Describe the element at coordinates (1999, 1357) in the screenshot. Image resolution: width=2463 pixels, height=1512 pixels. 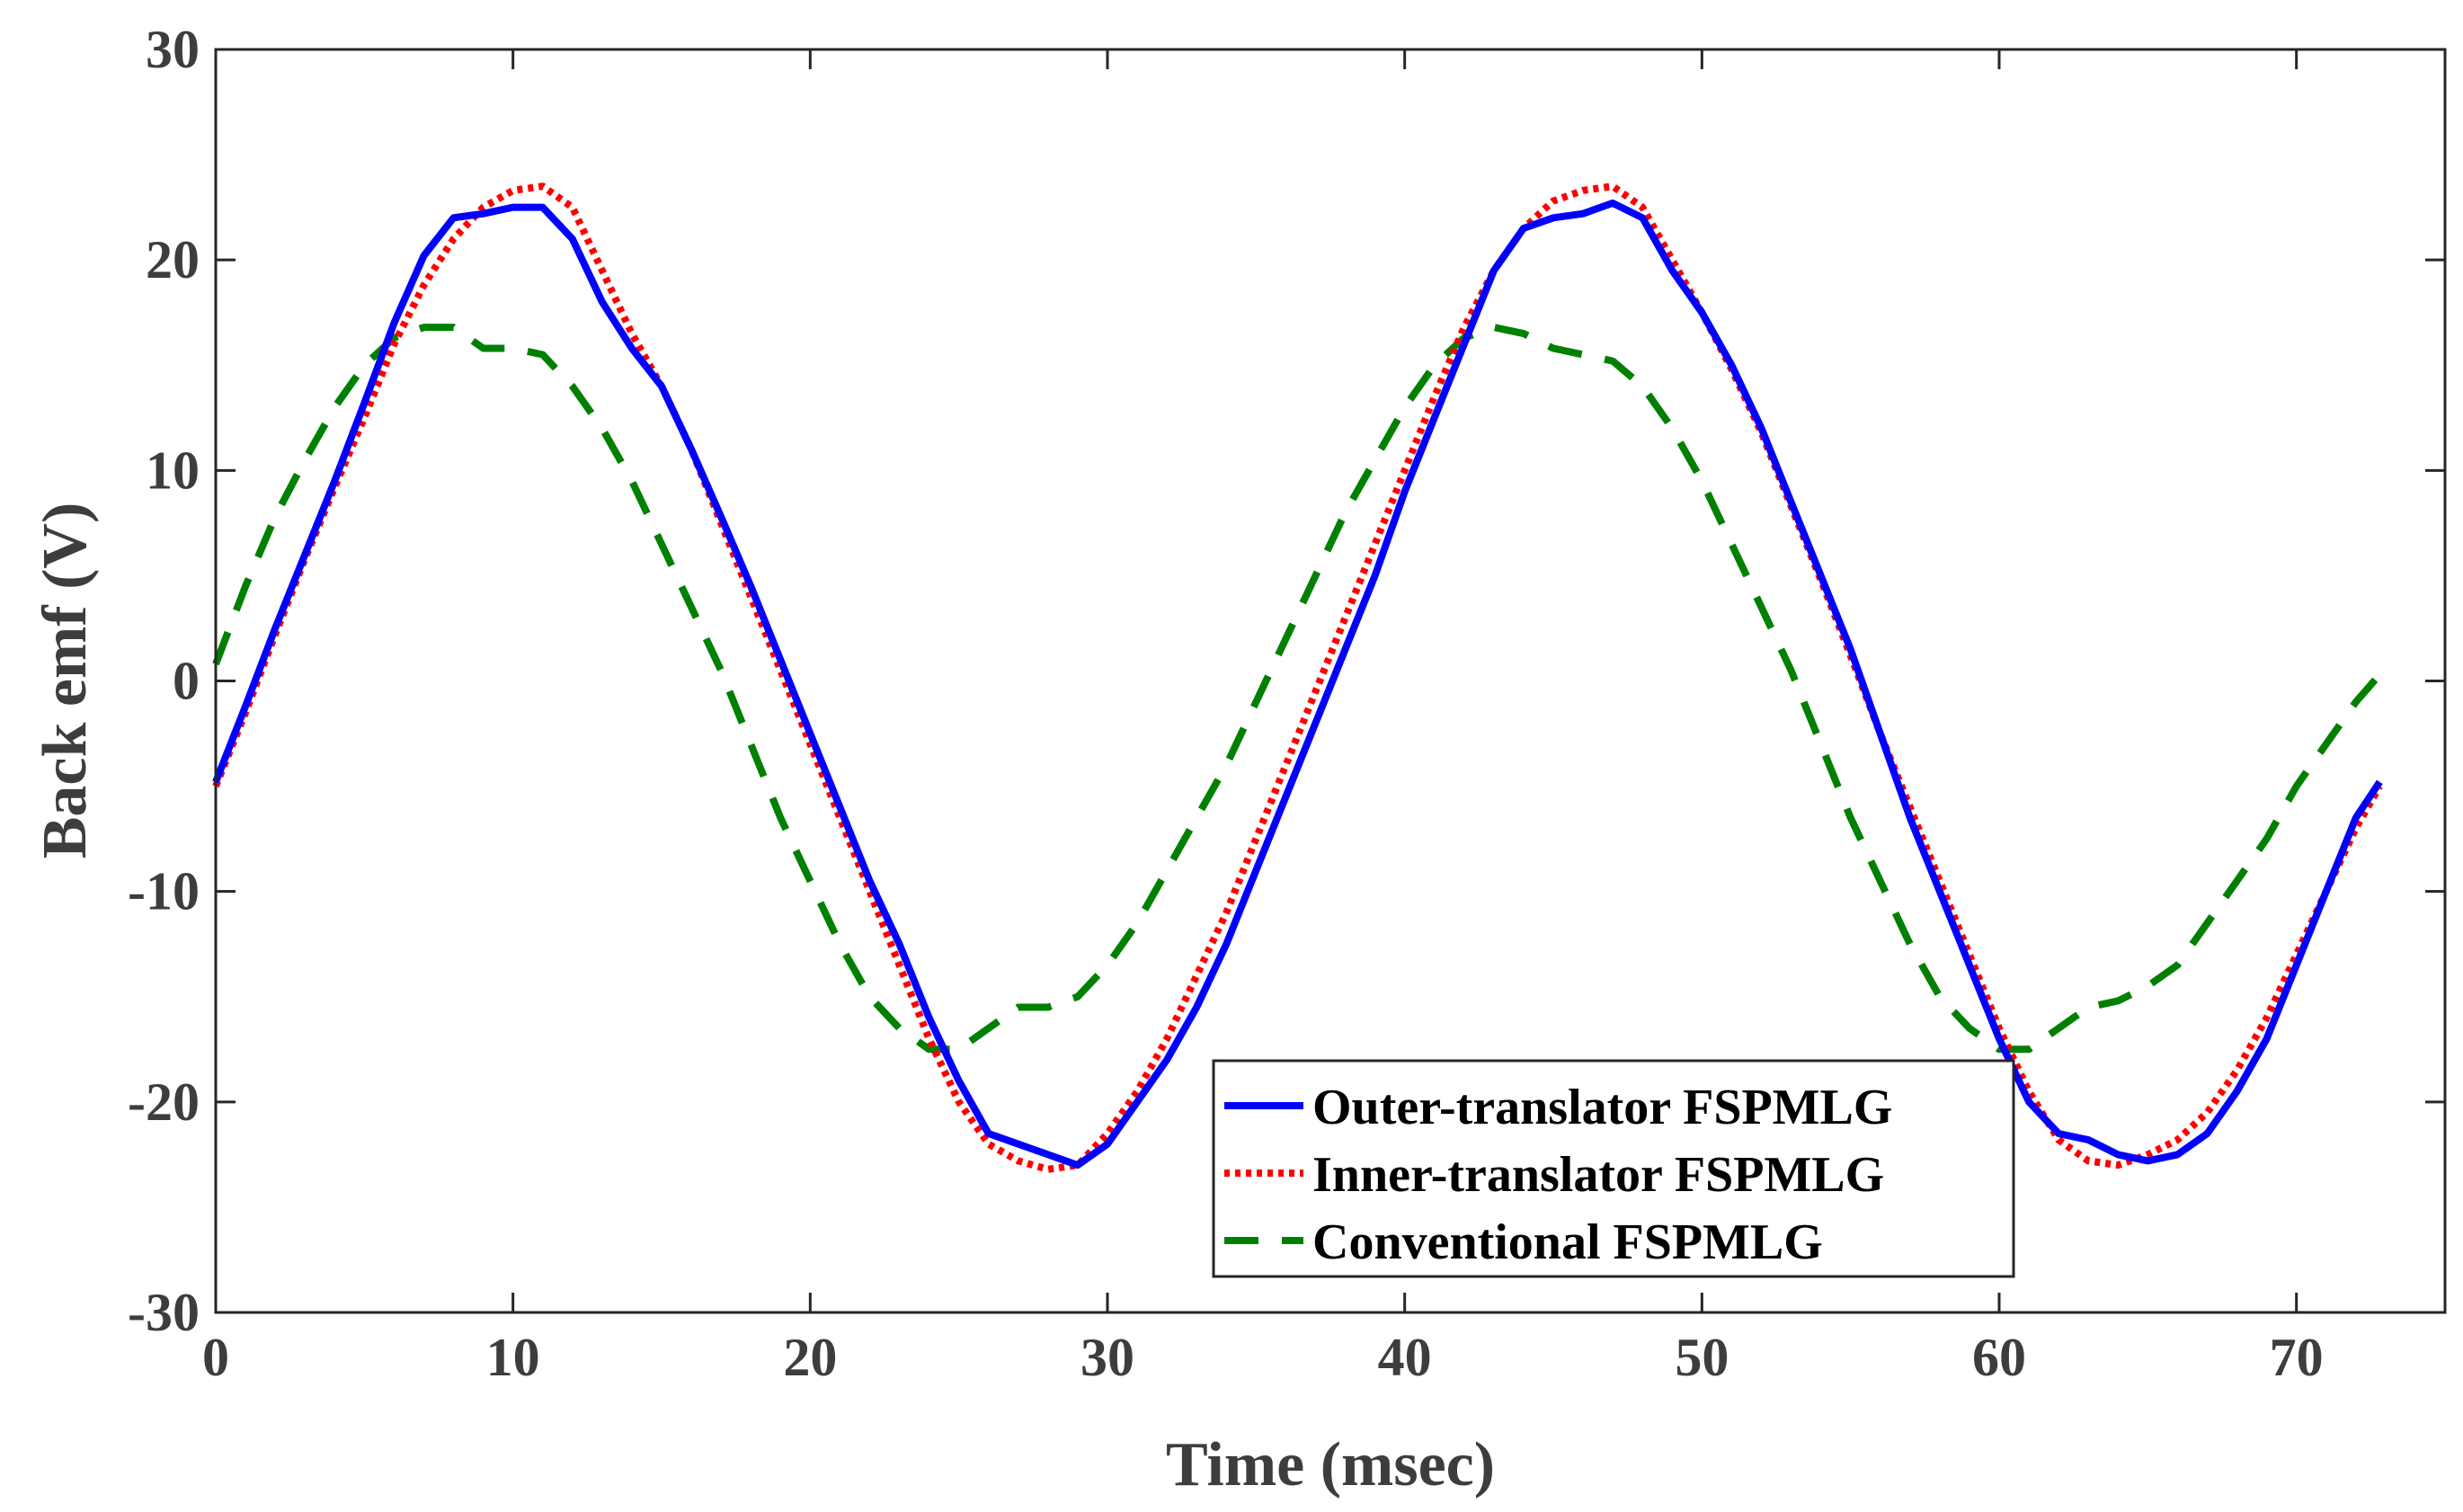
I see `x-tick-label: 60` at that location.